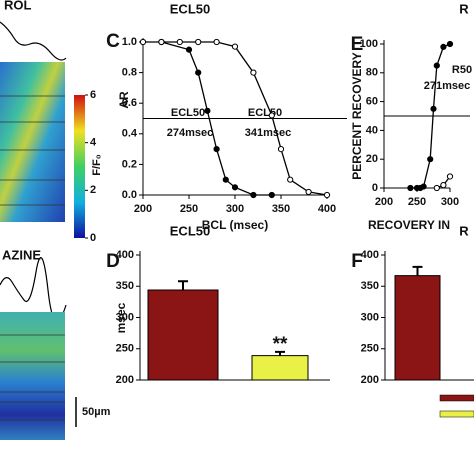 The width and height of the screenshot is (474, 474). What do you see at coordinates (372, 130) in the screenshot?
I see `y-tick-label: 40` at bounding box center [372, 130].